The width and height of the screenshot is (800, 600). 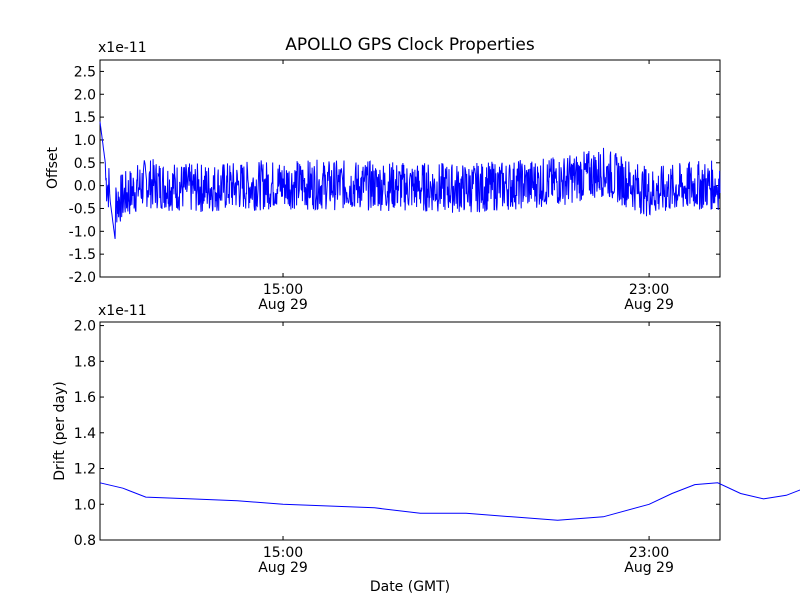 What do you see at coordinates (85, 505) in the screenshot?
I see `drift-ytick-label: 1.0` at bounding box center [85, 505].